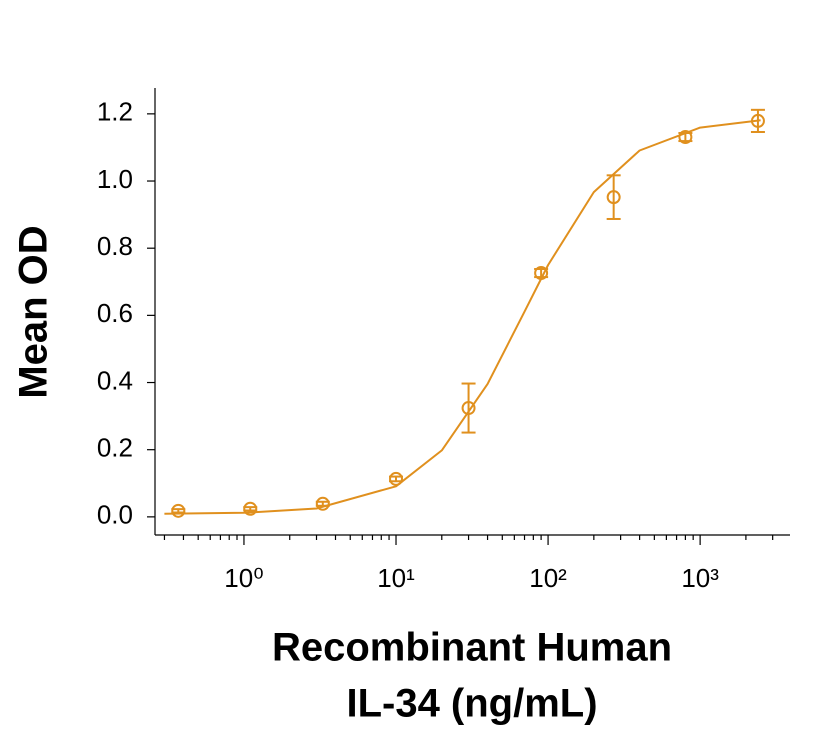 The image size is (831, 738). I want to click on y-tick-label: 1.2, so click(115, 112).